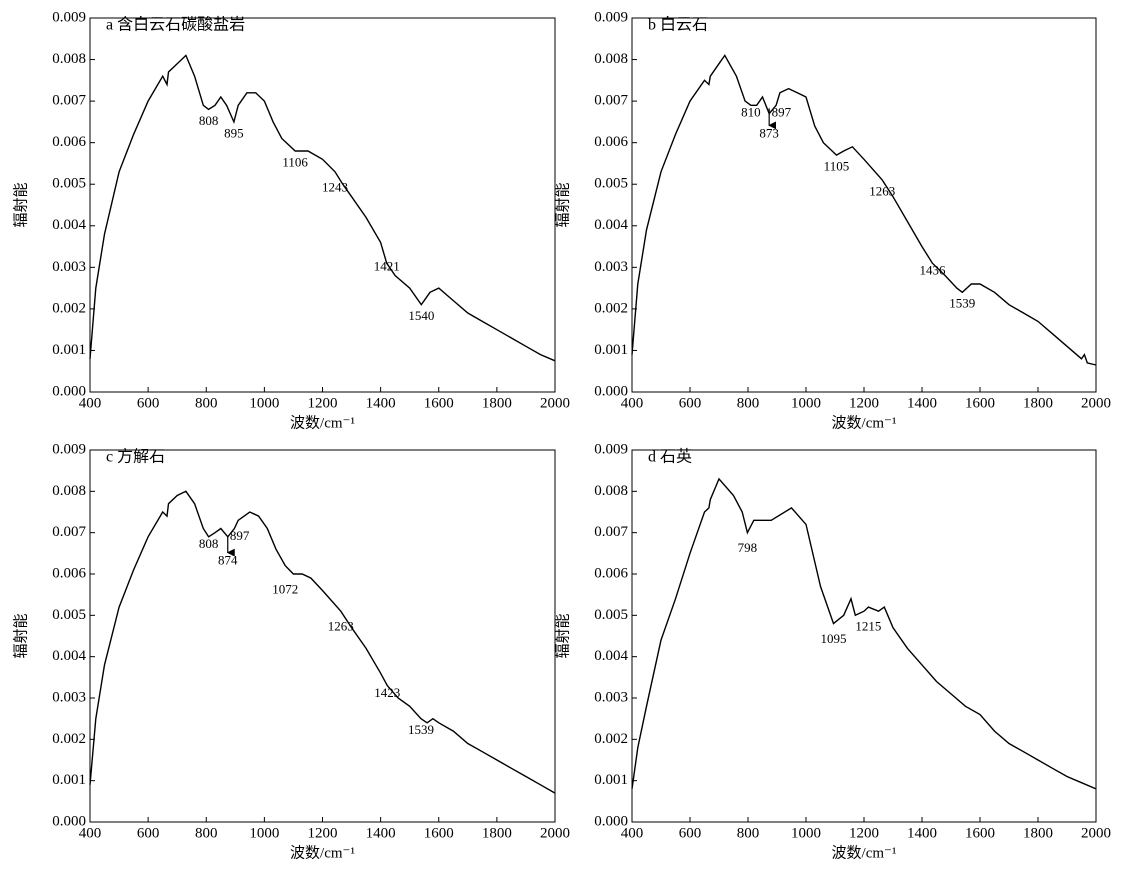  What do you see at coordinates (837, 166) in the screenshot?
I see `annotation: 1105` at bounding box center [837, 166].